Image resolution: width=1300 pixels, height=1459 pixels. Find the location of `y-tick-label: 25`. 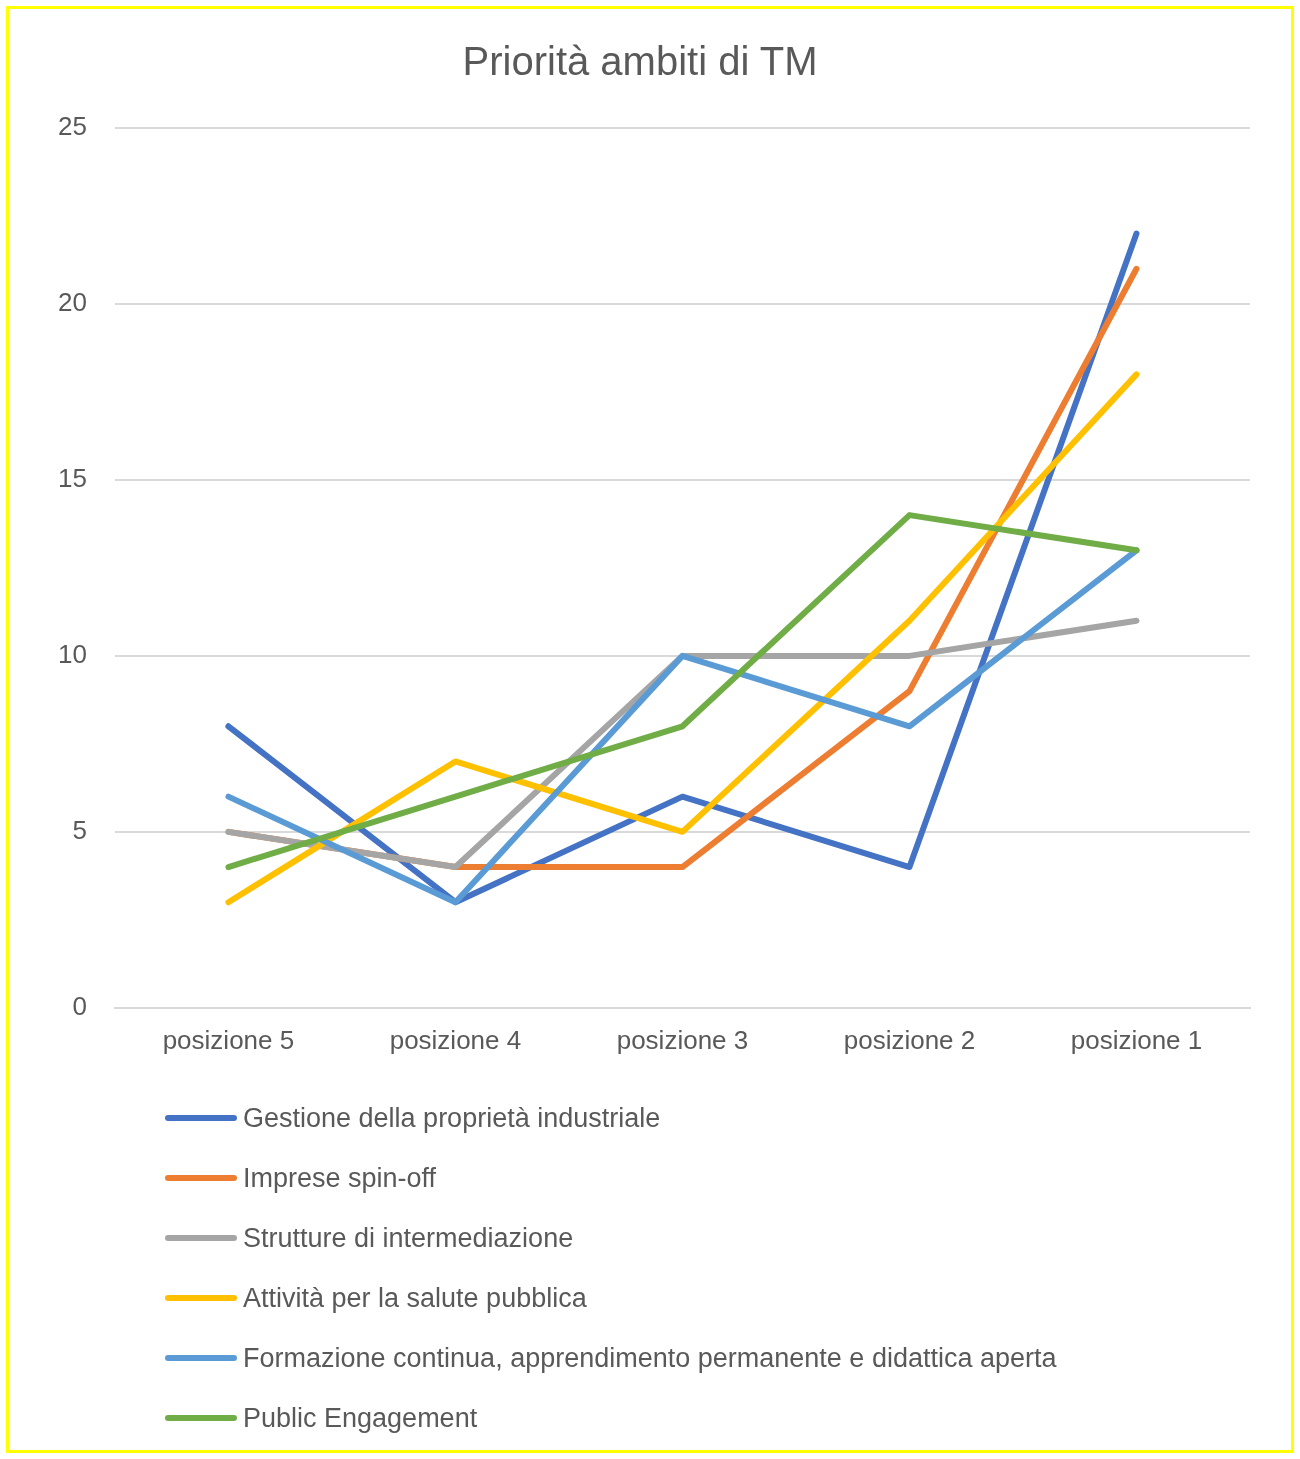

y-tick-label: 25 is located at coordinates (72, 126).